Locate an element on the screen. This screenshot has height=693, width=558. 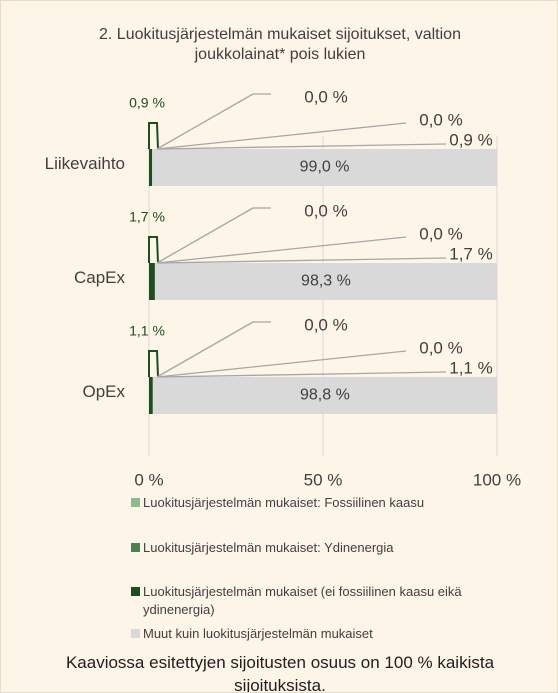
x-tick-label: 50 % is located at coordinates (323, 479).